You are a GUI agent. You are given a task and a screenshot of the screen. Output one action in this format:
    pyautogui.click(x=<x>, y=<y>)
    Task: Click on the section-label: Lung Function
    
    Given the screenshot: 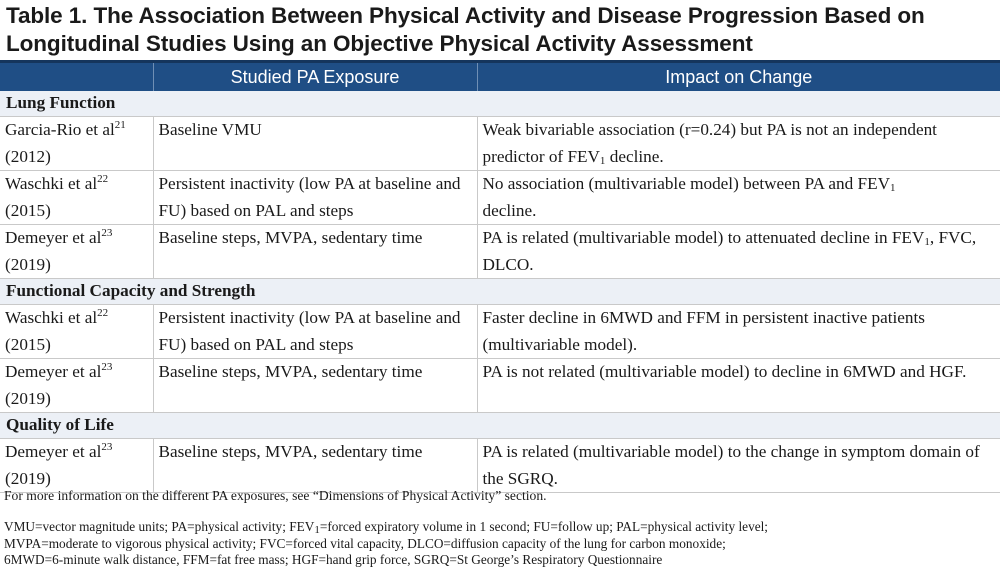 What is the action you would take?
    pyautogui.click(x=500, y=104)
    